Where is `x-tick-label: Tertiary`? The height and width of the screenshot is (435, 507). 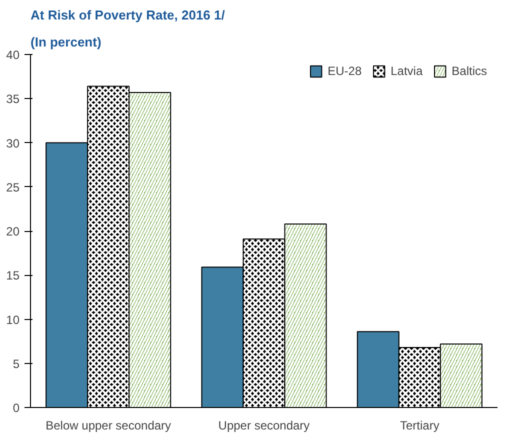 x-tick-label: Tertiary is located at coordinates (420, 425).